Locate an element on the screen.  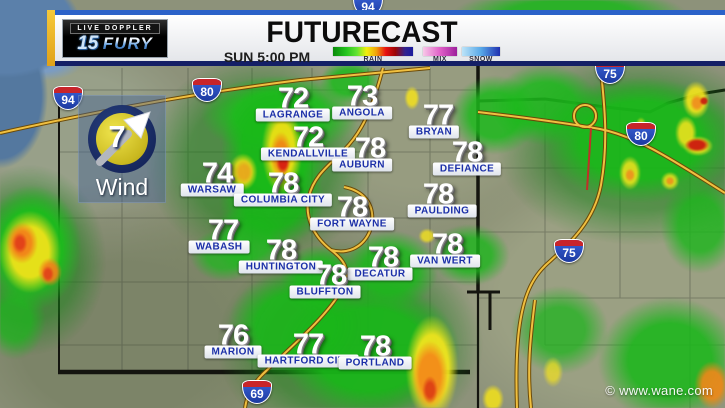
city-label: VAN WERT is located at coordinates (445, 261).